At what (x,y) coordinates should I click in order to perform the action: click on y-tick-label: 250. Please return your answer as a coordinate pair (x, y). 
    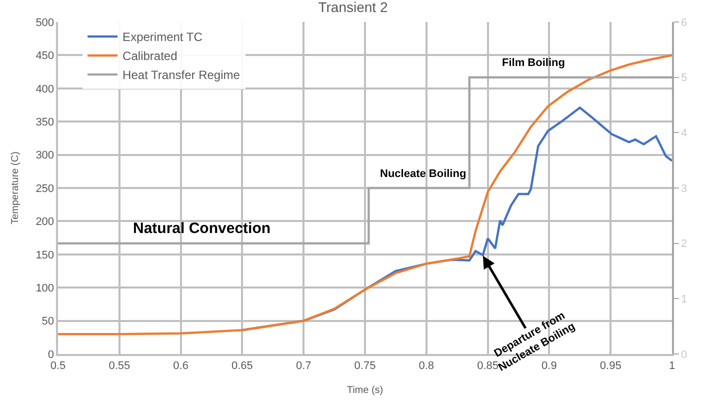
    Looking at the image, I should click on (45, 188).